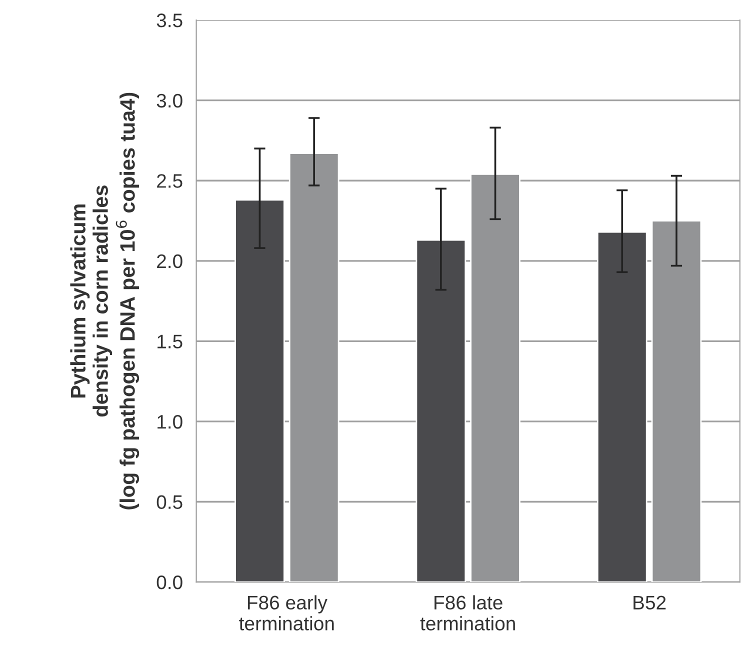  What do you see at coordinates (169, 21) in the screenshot?
I see `y-tick-label: 3.5` at bounding box center [169, 21].